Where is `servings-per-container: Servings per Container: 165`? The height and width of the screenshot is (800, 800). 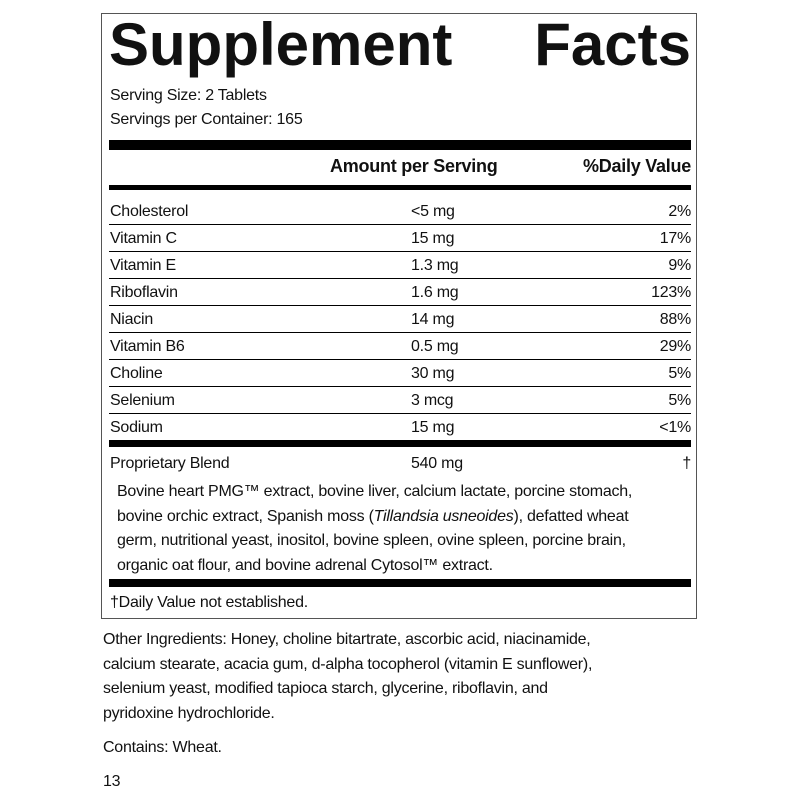
servings-per-container: Servings per Container: 165 is located at coordinates (206, 119).